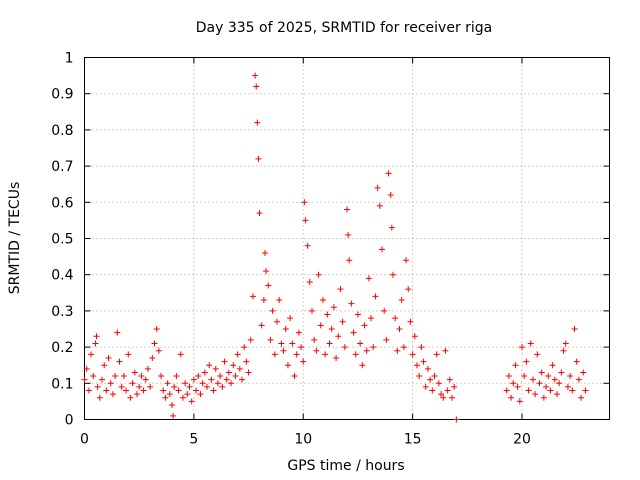 Image resolution: width=640 pixels, height=480 pixels. I want to click on y-tick-label: 0.8, so click(62, 131).